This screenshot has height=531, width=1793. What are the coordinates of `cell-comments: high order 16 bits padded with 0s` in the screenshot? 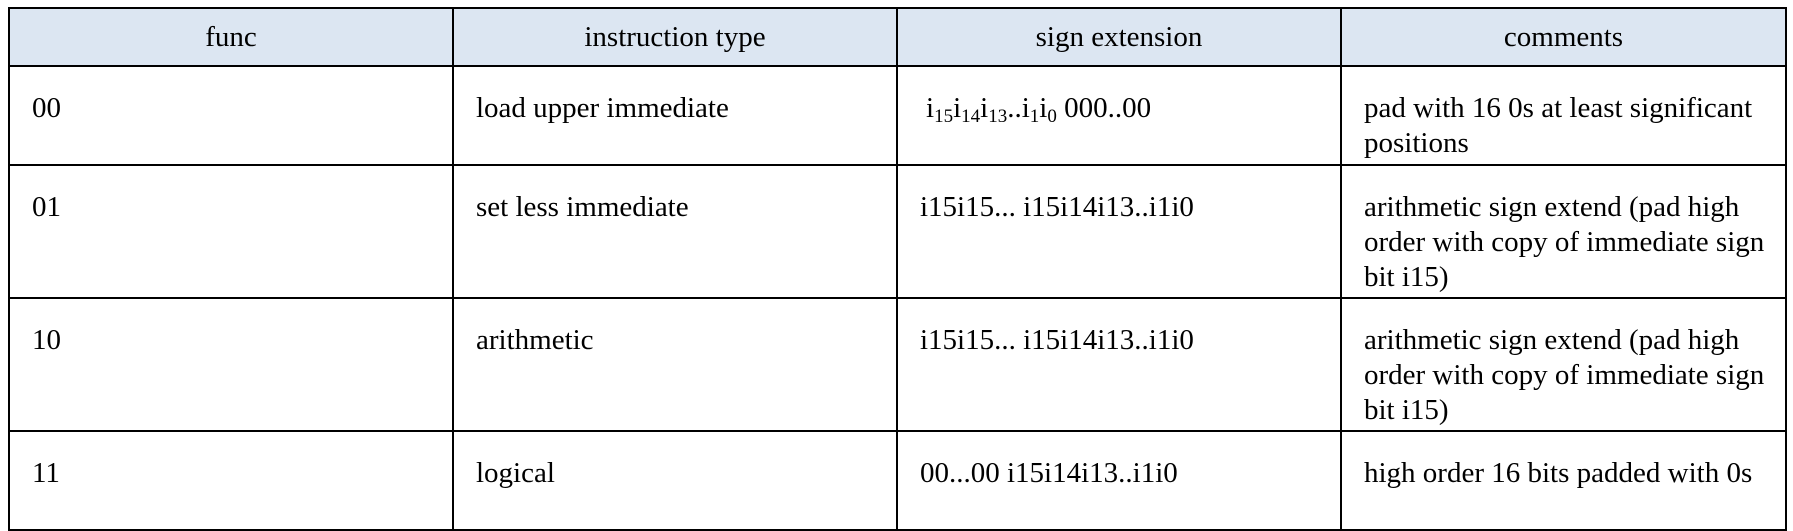 It's located at (1563, 480).